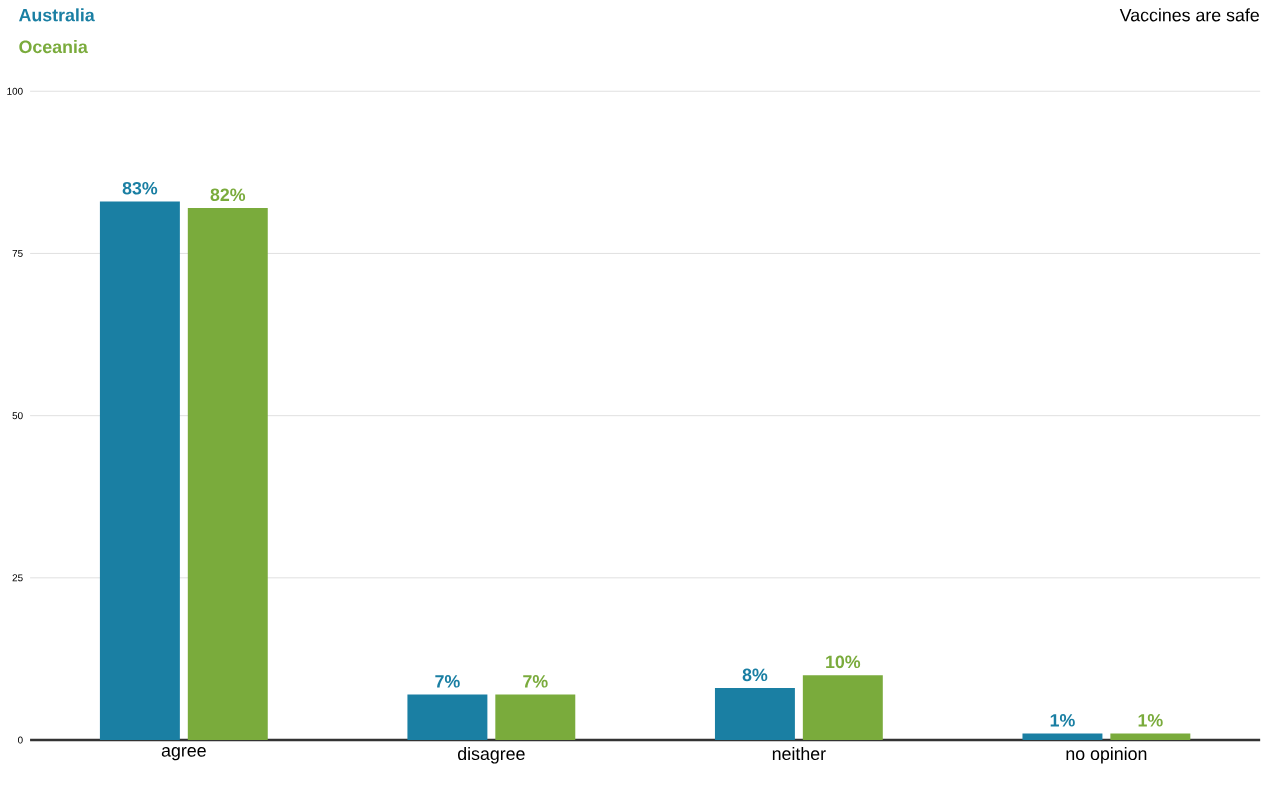 The width and height of the screenshot is (1280, 794). What do you see at coordinates (183, 754) in the screenshot?
I see `x-tick-label: agree` at bounding box center [183, 754].